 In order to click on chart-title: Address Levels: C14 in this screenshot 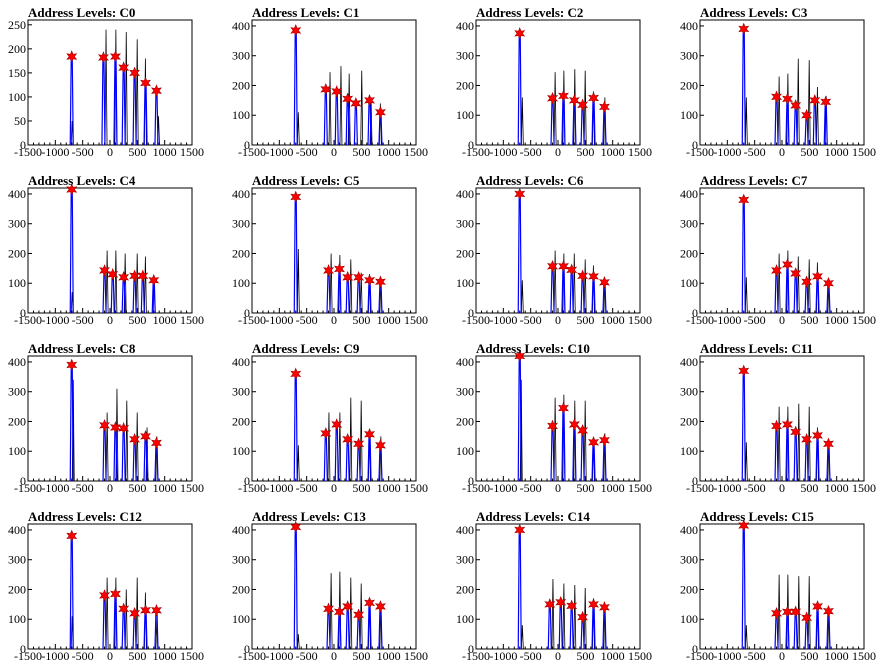, I will do `click(533, 516)`.